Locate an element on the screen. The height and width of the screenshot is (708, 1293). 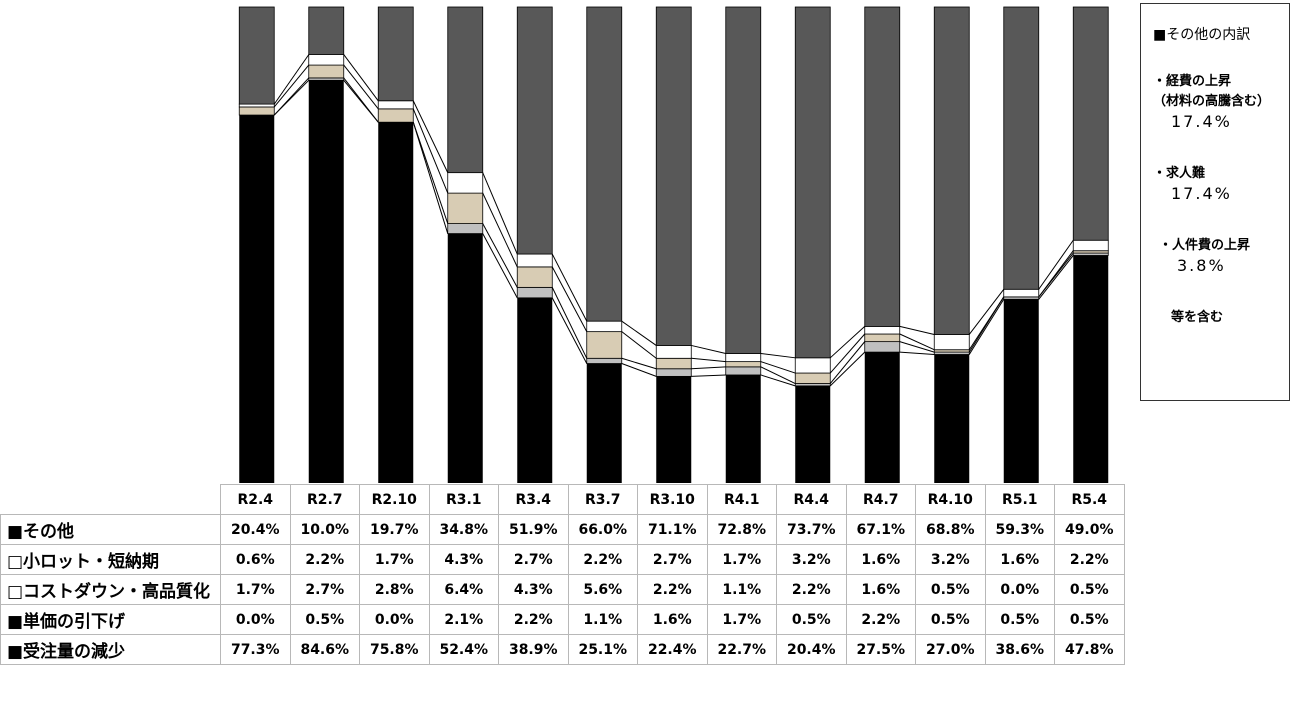
data-label: 20.4% is located at coordinates (811, 649).